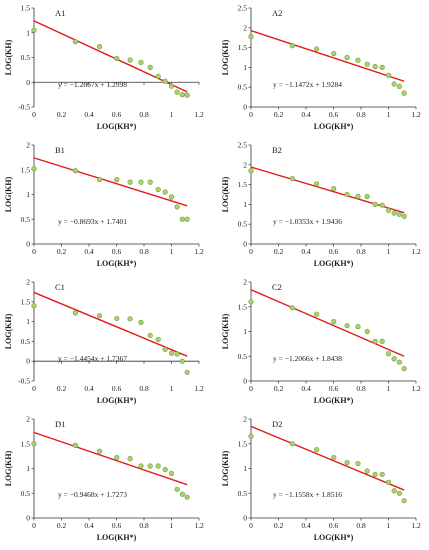 The image size is (429, 550). What do you see at coordinates (92, 84) in the screenshot?
I see `regression-equation: y = −1.2867x + 1.2398` at bounding box center [92, 84].